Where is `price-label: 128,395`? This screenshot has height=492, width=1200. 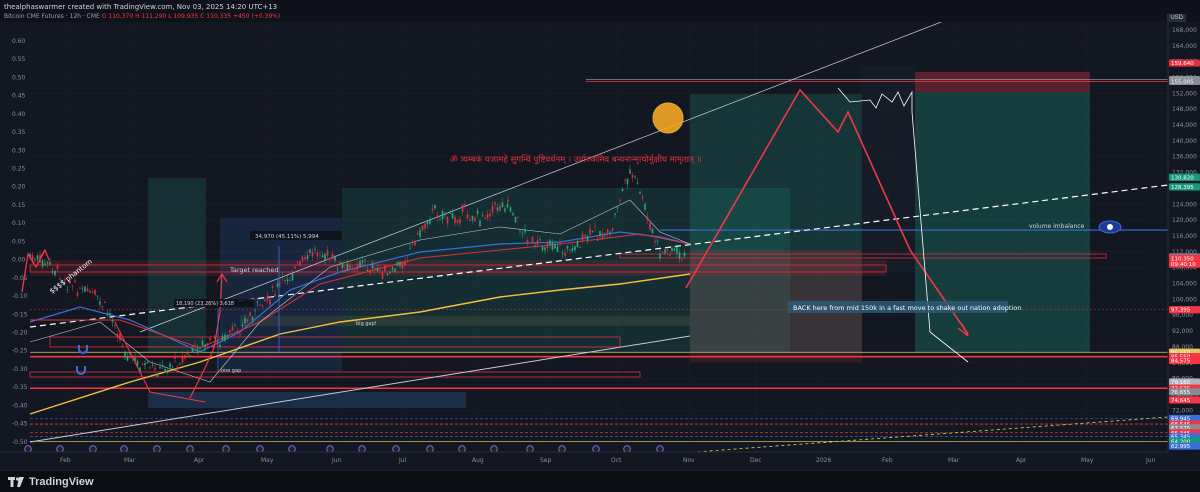 price-label: 128,395 is located at coordinates (1182, 188).